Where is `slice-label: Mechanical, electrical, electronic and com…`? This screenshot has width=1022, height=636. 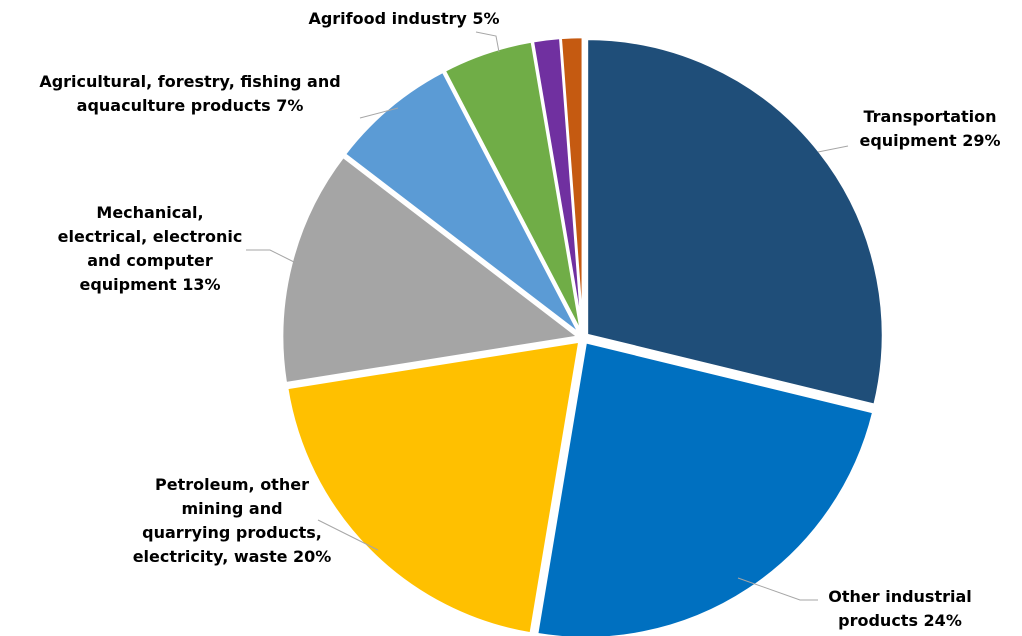
slice-label: Mechanical, electrical, electronic and com… is located at coordinates (150, 248).